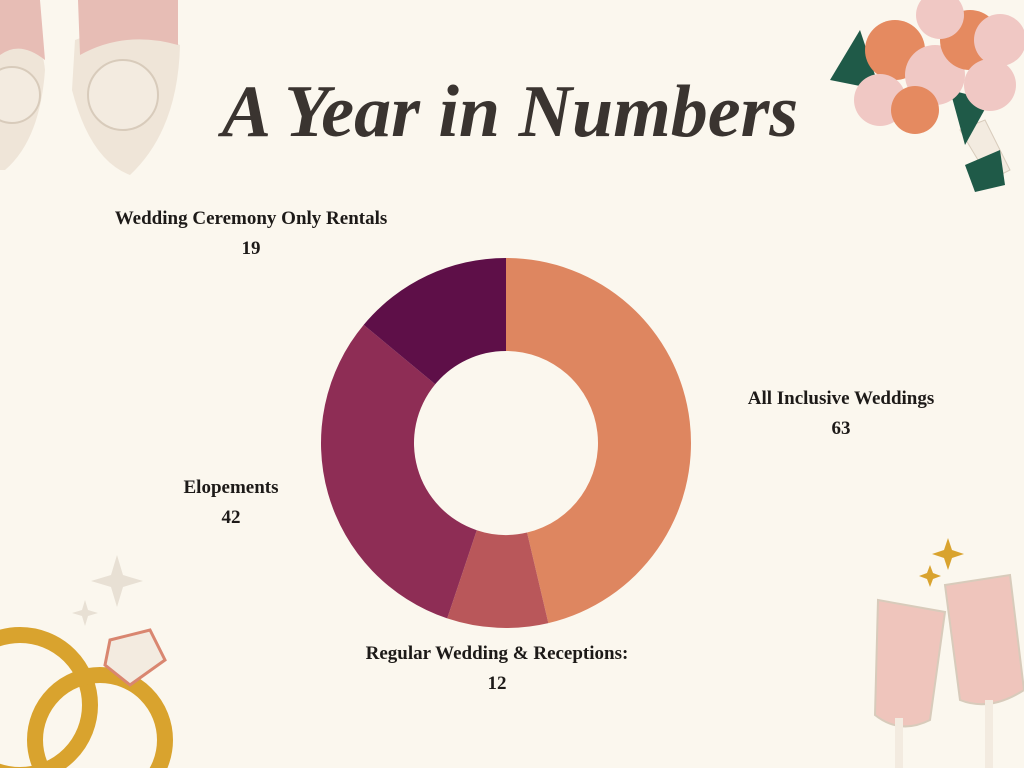 The image size is (1024, 768). I want to click on slice-value: 63, so click(841, 428).